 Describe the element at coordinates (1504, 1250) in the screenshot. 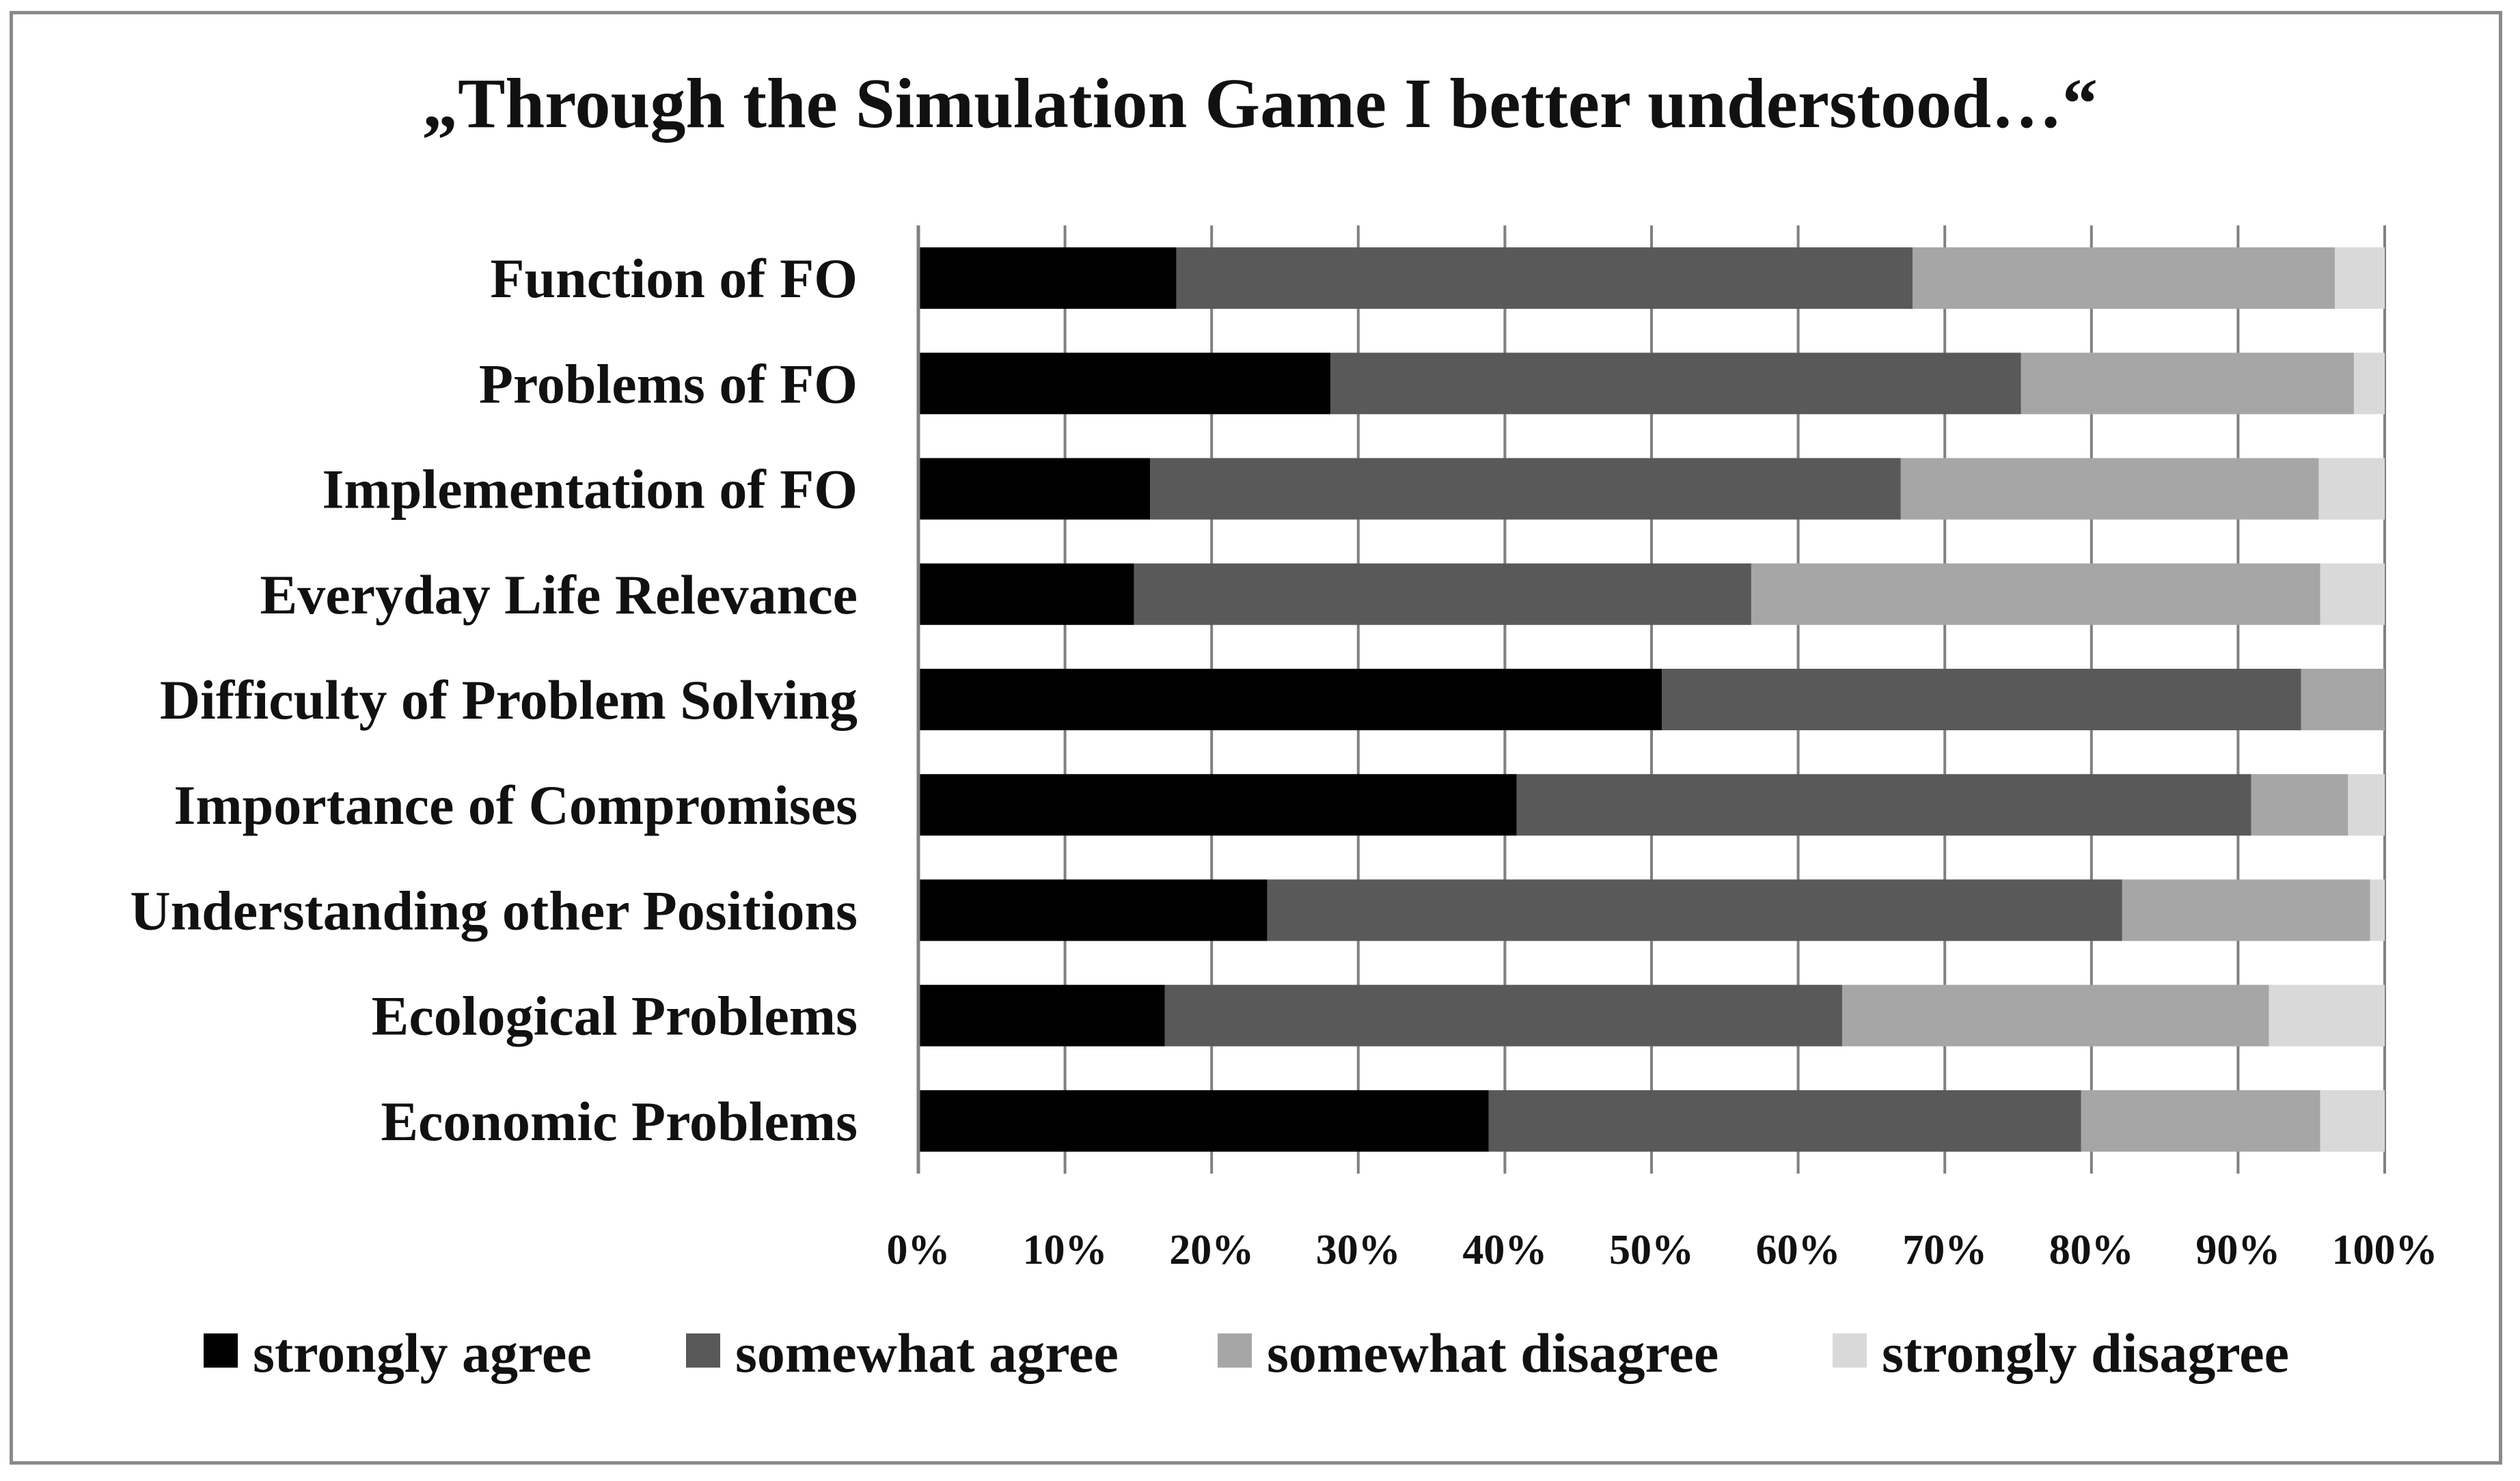

I see `x-tick-label: 40%` at that location.